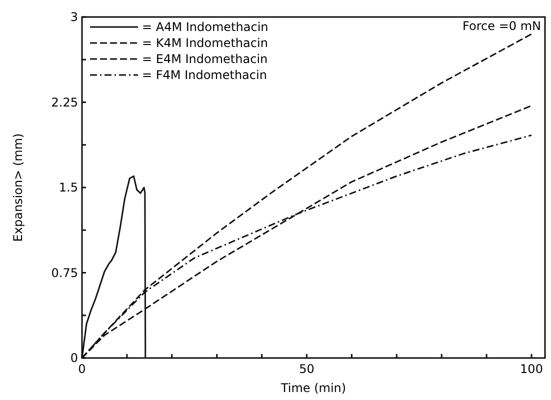 Image resolution: width=551 pixels, height=400 pixels. What do you see at coordinates (74, 17) in the screenshot?
I see `y-tick-label: 3` at bounding box center [74, 17].